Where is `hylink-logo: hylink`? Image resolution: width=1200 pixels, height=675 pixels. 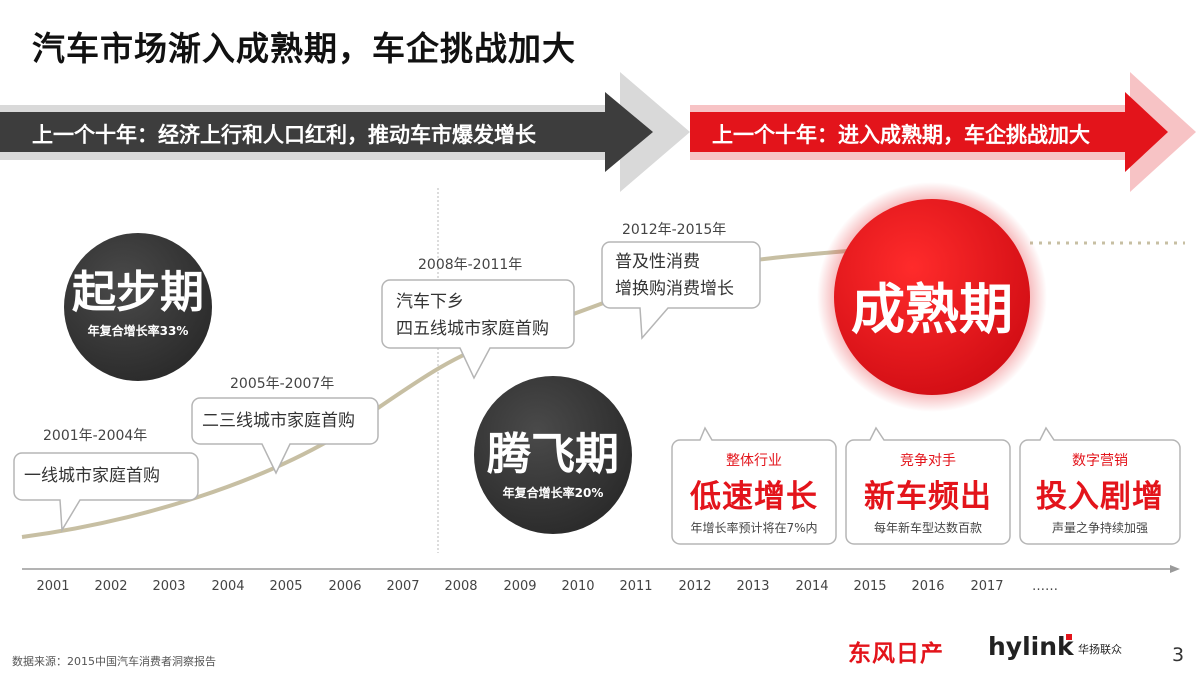 hylink-logo: hylink is located at coordinates (1031, 646).